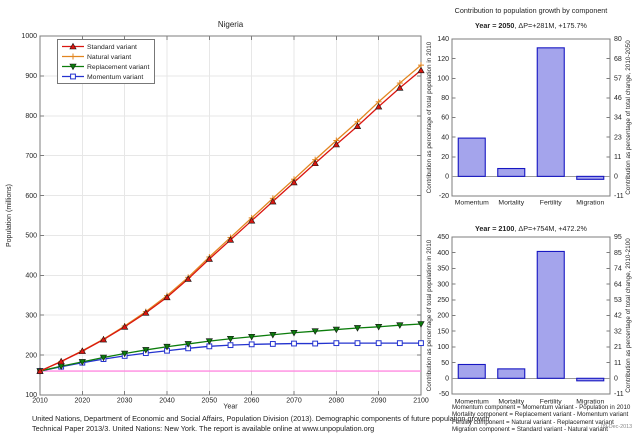 The image size is (640, 439). Describe the element at coordinates (443, 269) in the screenshot. I see `left-tick-label: 350` at that location.